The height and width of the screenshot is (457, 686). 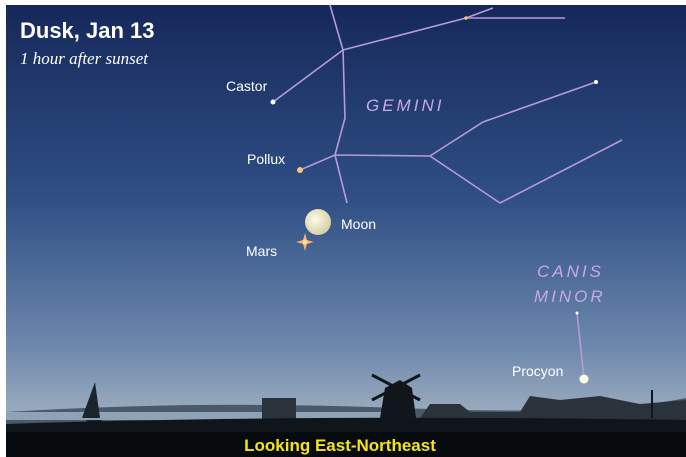 What do you see at coordinates (570, 296) in the screenshot?
I see `canis-minor-label: MINOR` at bounding box center [570, 296].